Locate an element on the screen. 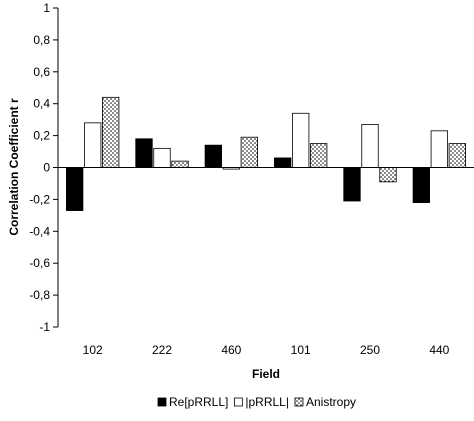 The height and width of the screenshot is (421, 474). x-tick-label: 250 is located at coordinates (370, 350).